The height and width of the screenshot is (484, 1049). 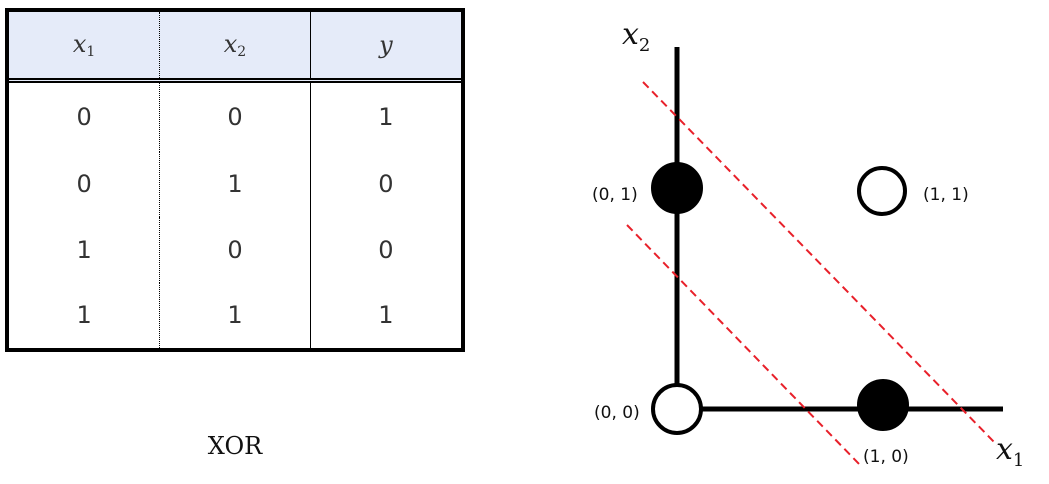 I want to click on xor-caption: XOR, so click(x=235, y=446).